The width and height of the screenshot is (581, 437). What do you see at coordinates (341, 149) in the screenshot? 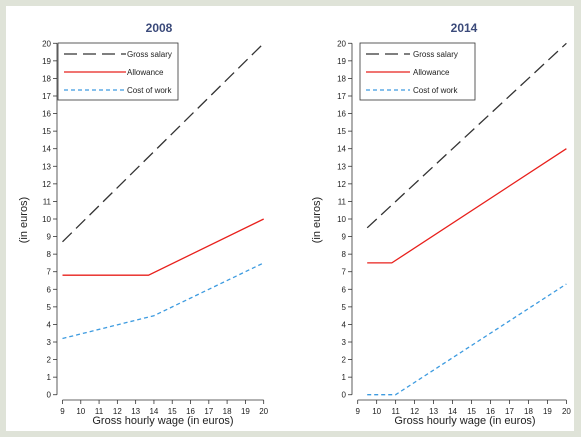
I see `y-tick-label: 14` at bounding box center [341, 149].